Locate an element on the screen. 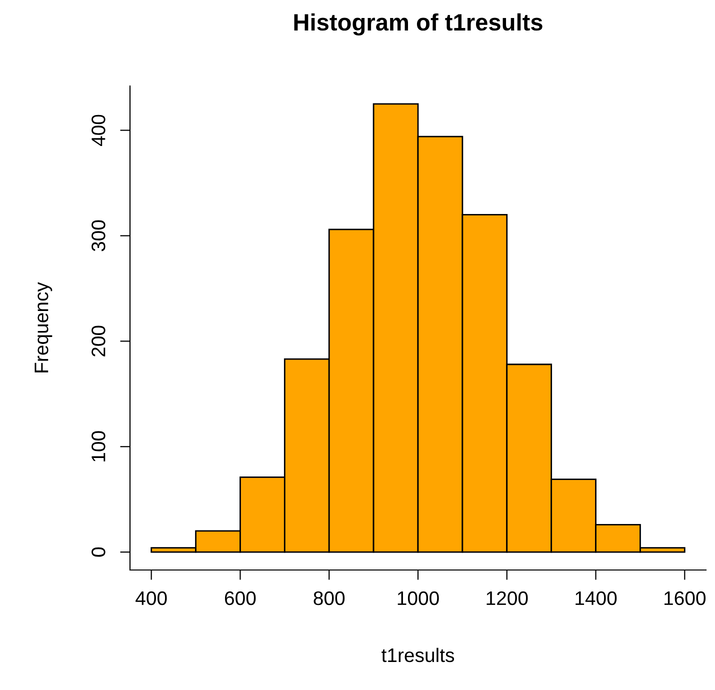  x-axis-title: t1results is located at coordinates (418, 655).